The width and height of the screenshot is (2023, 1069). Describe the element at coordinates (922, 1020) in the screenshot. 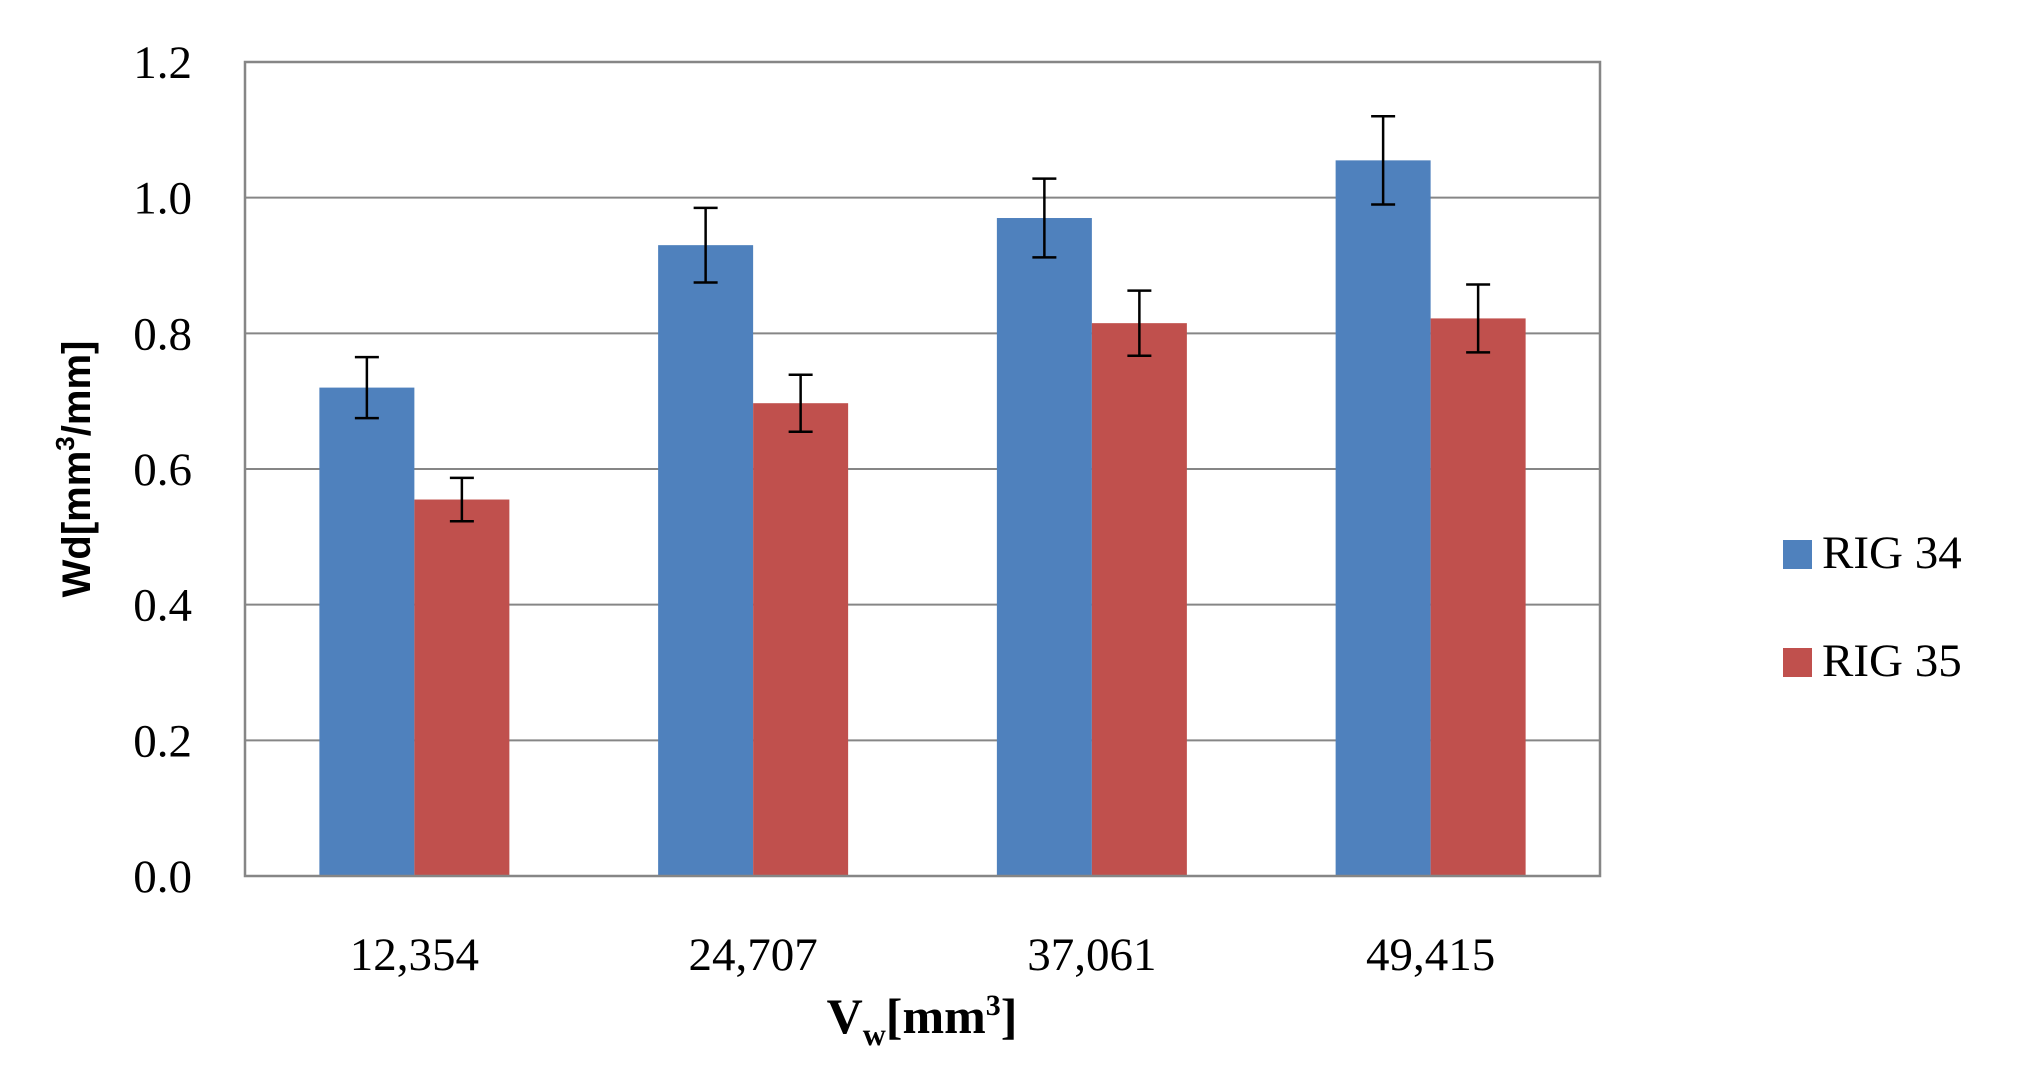

I see `x-axis-label: Vw[mm3]` at that location.